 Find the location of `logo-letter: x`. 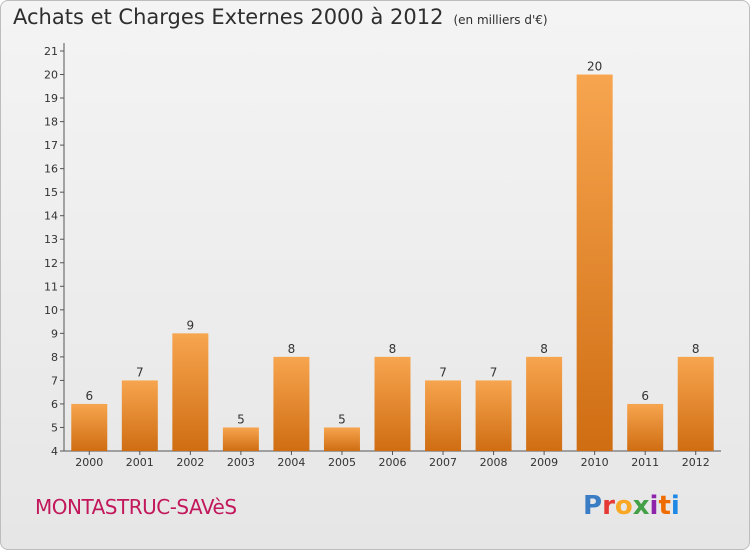

logo-letter: x is located at coordinates (641, 506).